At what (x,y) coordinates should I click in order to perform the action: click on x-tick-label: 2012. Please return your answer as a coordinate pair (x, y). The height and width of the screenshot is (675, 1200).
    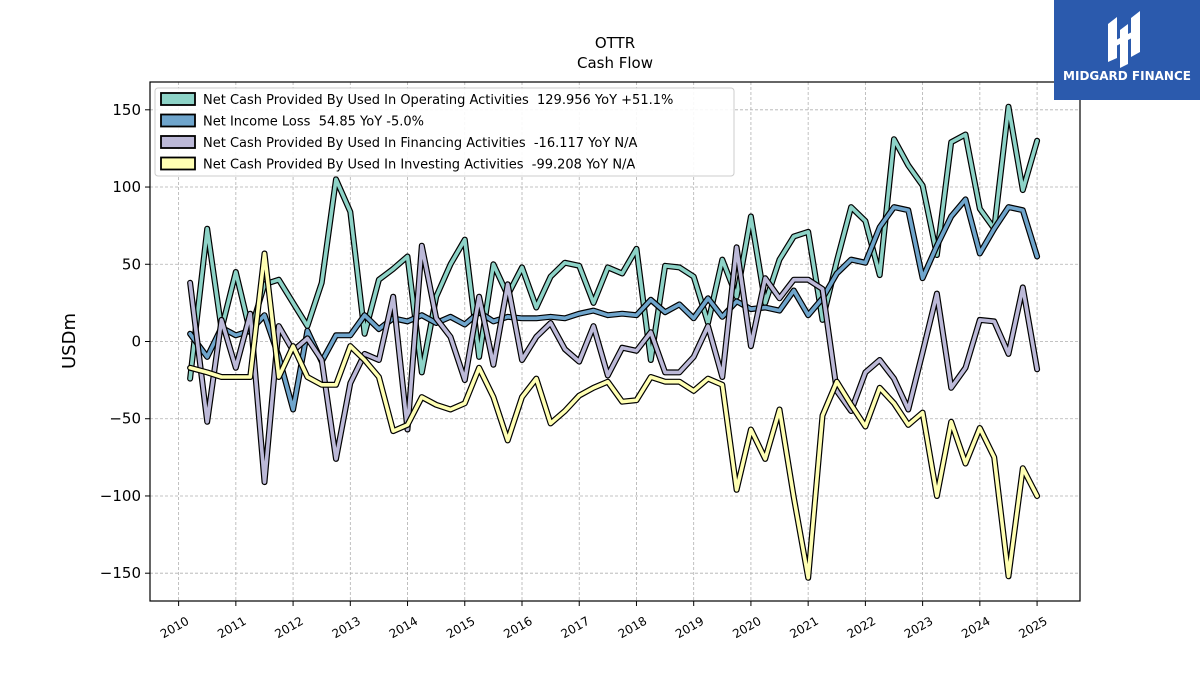
    Looking at the image, I should click on (288, 627).